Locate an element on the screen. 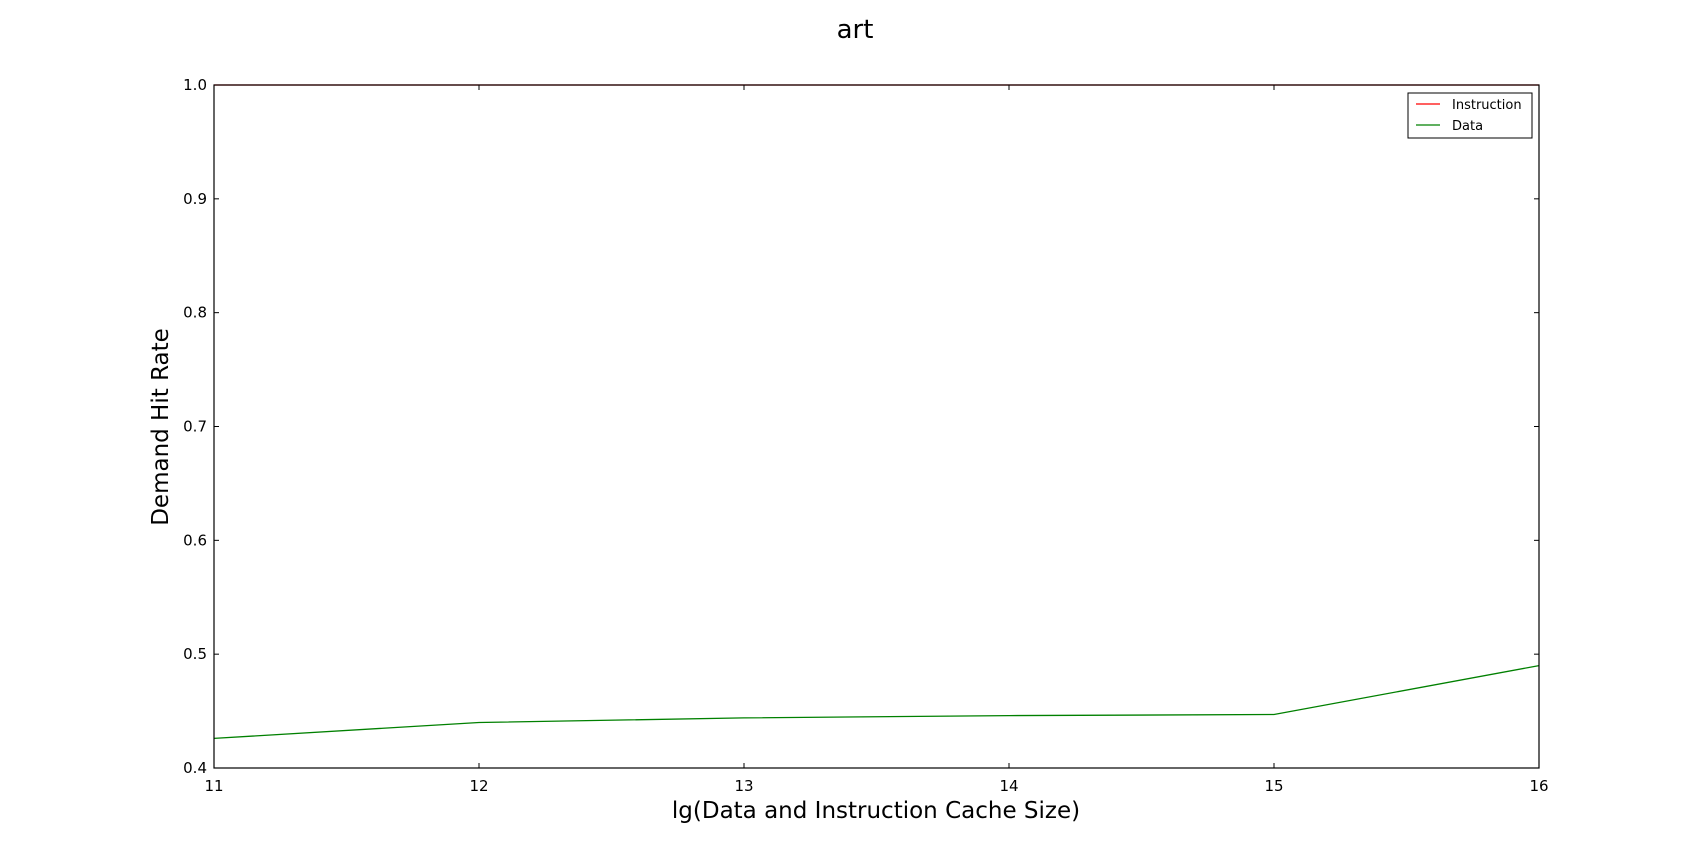  y-tick-label-0: 0.4 is located at coordinates (195, 768).